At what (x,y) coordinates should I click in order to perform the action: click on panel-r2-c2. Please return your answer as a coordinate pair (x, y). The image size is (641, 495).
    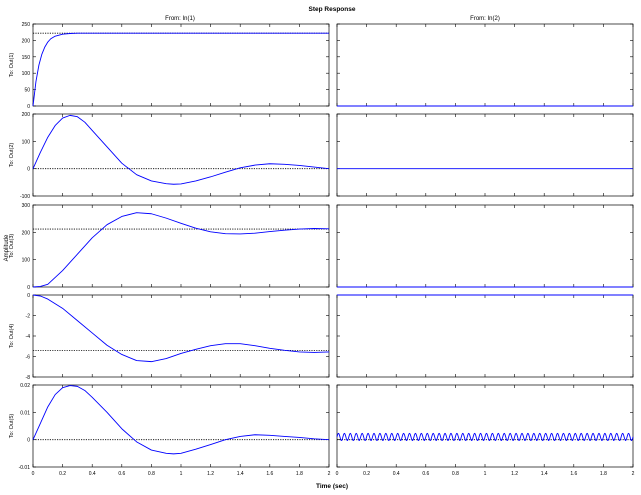
    Looking at the image, I should click on (485, 155).